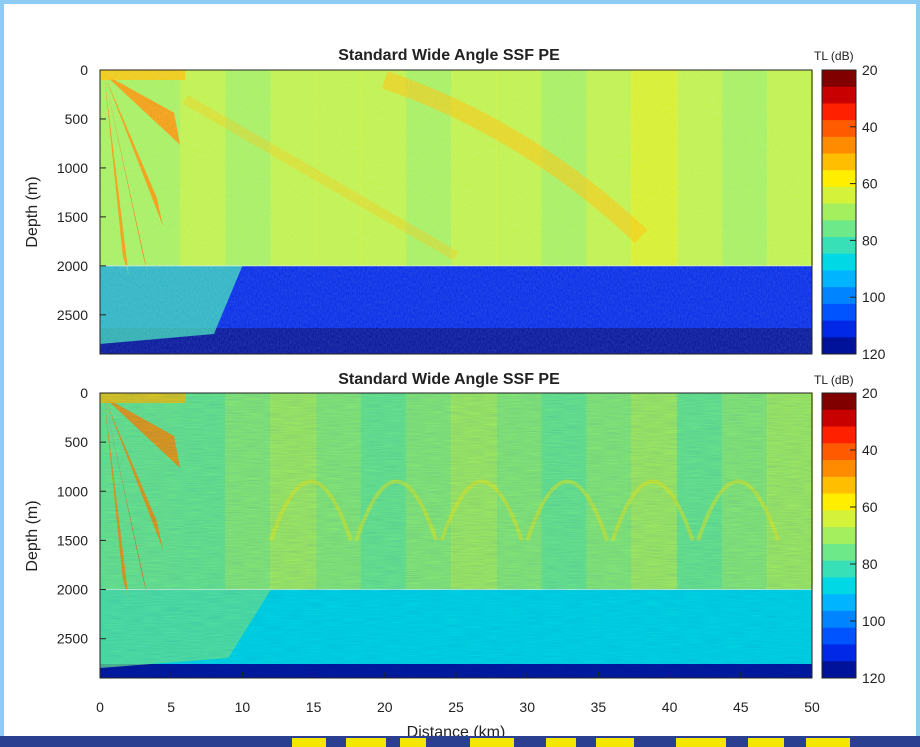 The image size is (920, 747). Describe the element at coordinates (458, 693) in the screenshot. I see `x-tick-labels: 0 5 10 15 20 25 30 35 40 45 50` at that location.